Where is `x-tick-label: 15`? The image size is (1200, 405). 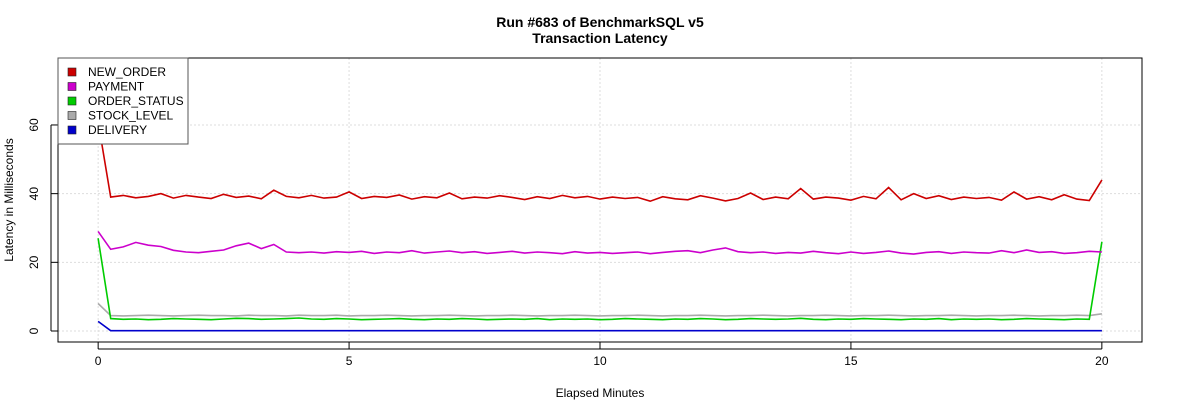 x-tick-label: 15 is located at coordinates (851, 361).